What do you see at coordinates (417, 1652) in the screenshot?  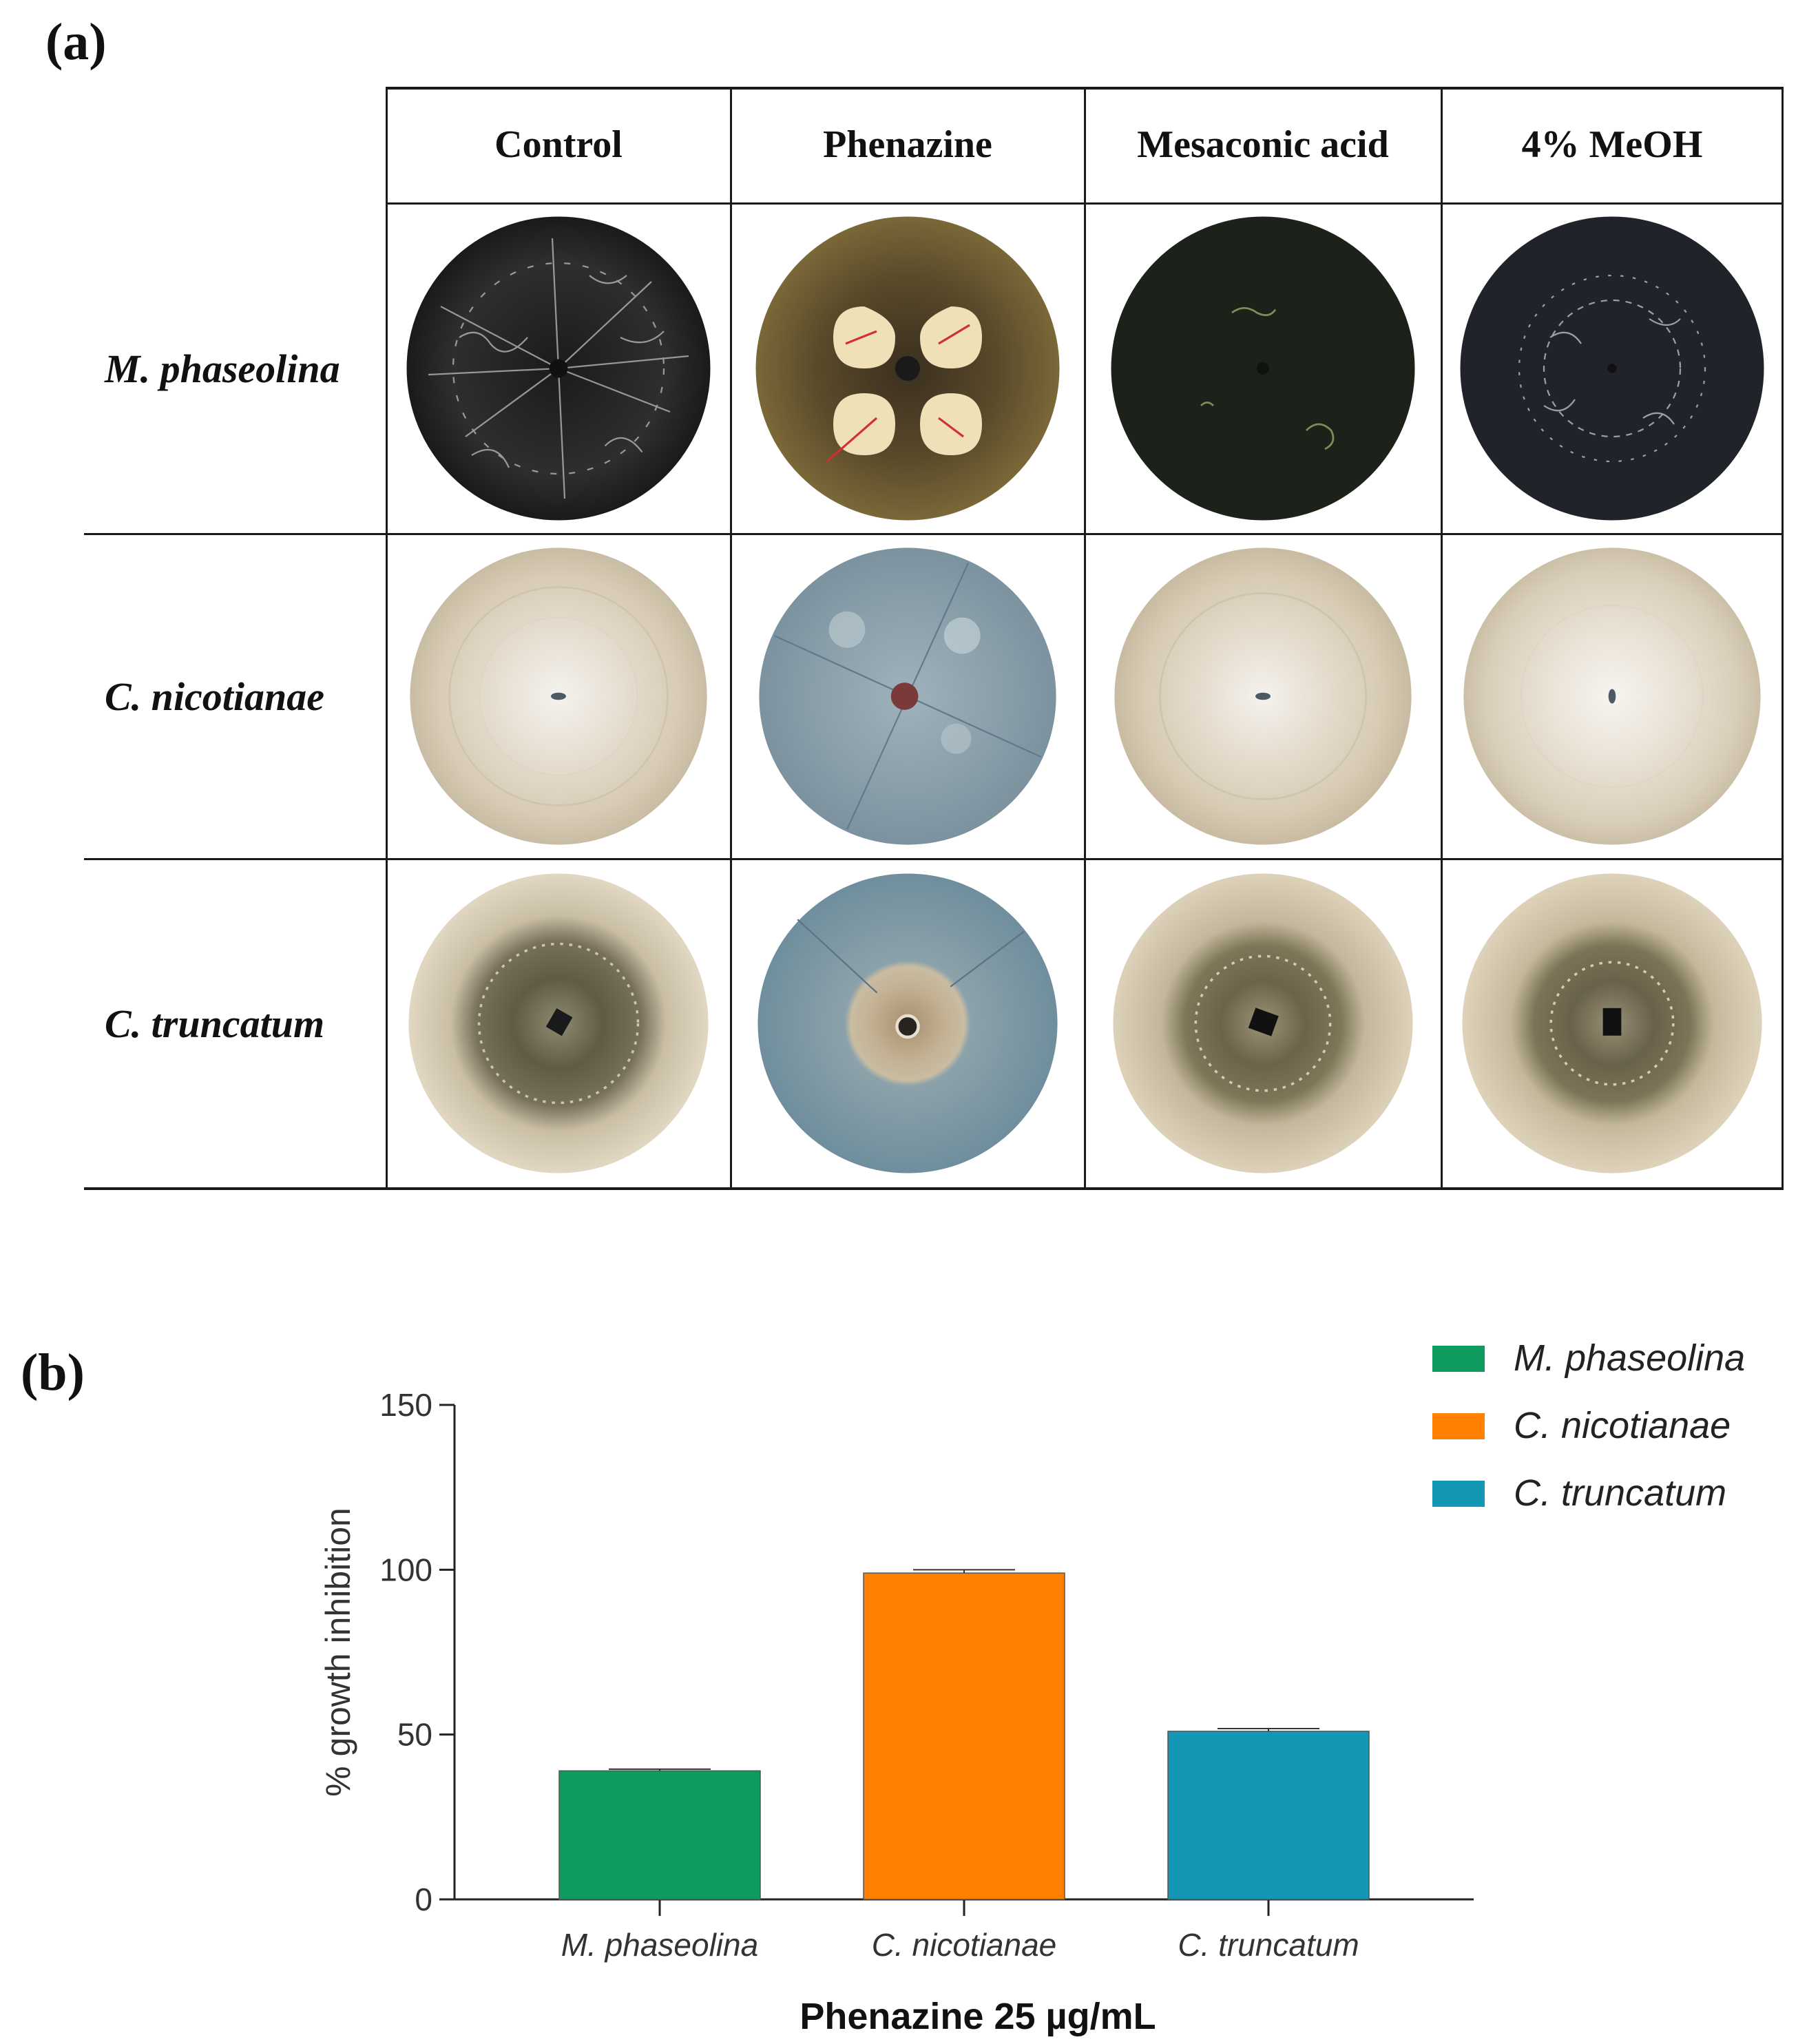 I see `y-axis: 0 50 100 150` at bounding box center [417, 1652].